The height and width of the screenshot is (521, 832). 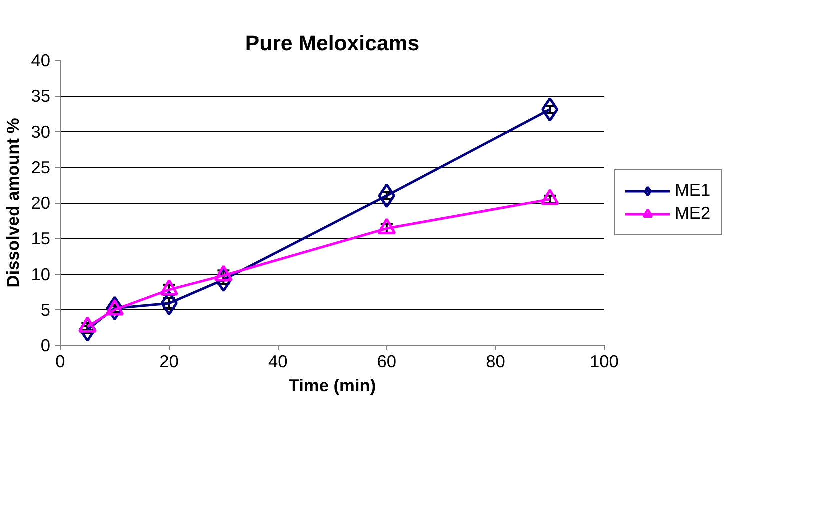 I want to click on y-tick-label: 35, so click(x=41, y=96).